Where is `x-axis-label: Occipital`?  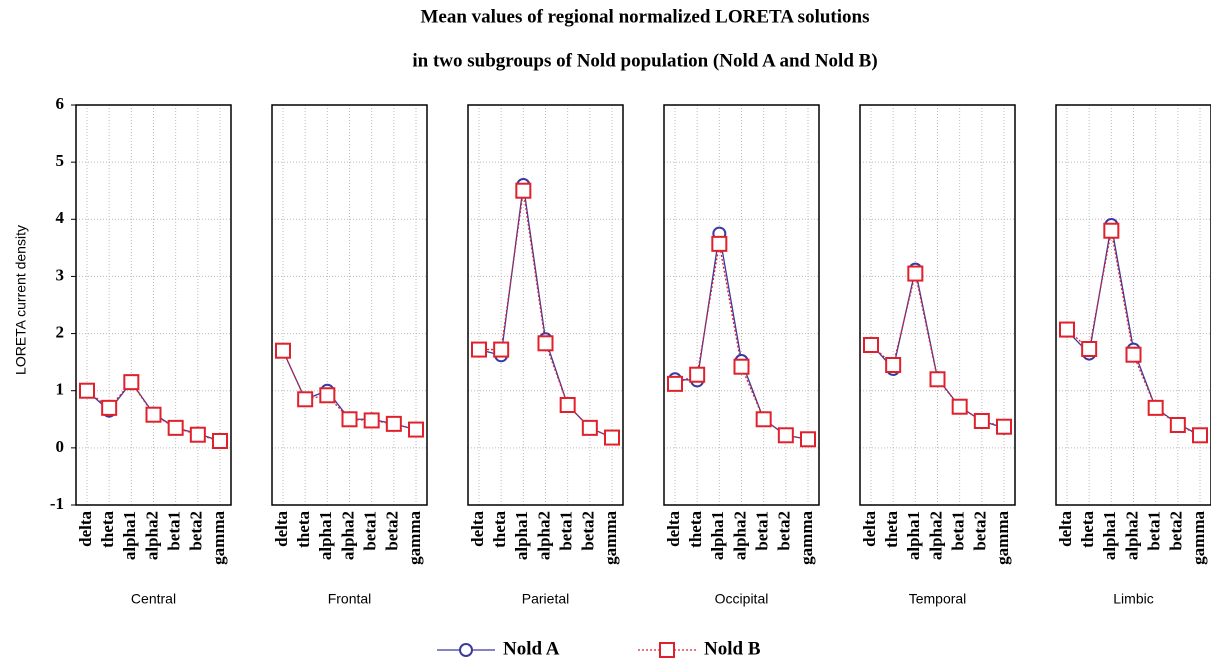
x-axis-label: Occipital is located at coordinates (742, 599).